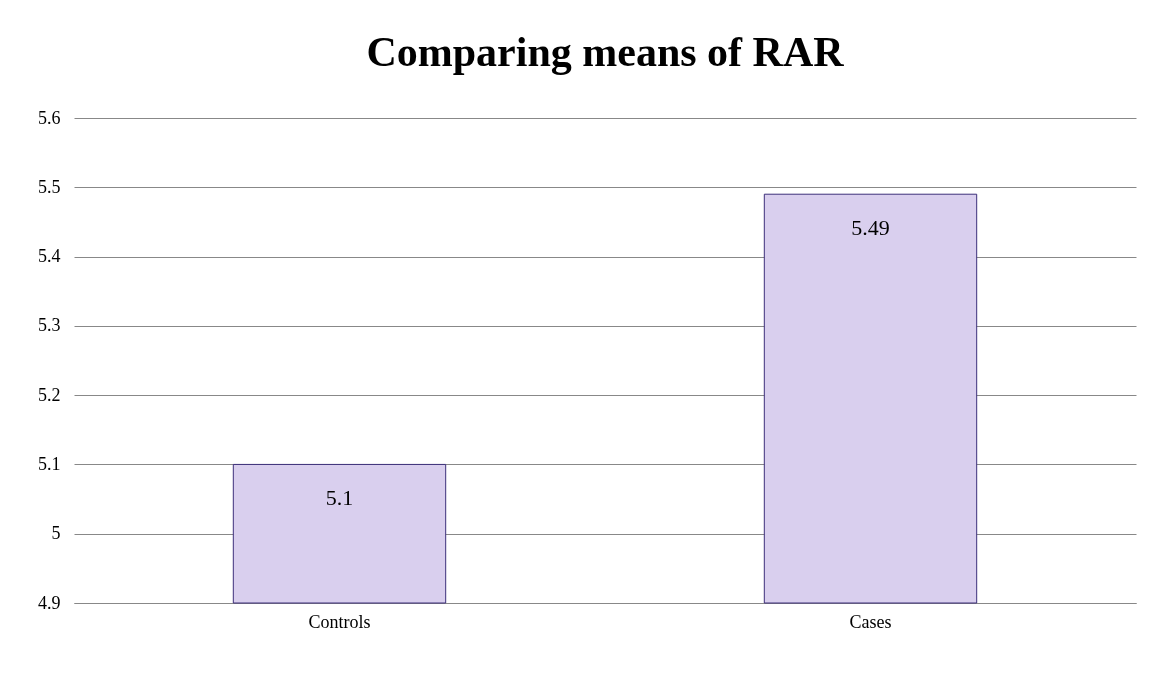  Describe the element at coordinates (870, 228) in the screenshot. I see `data-label: 5.49` at that location.